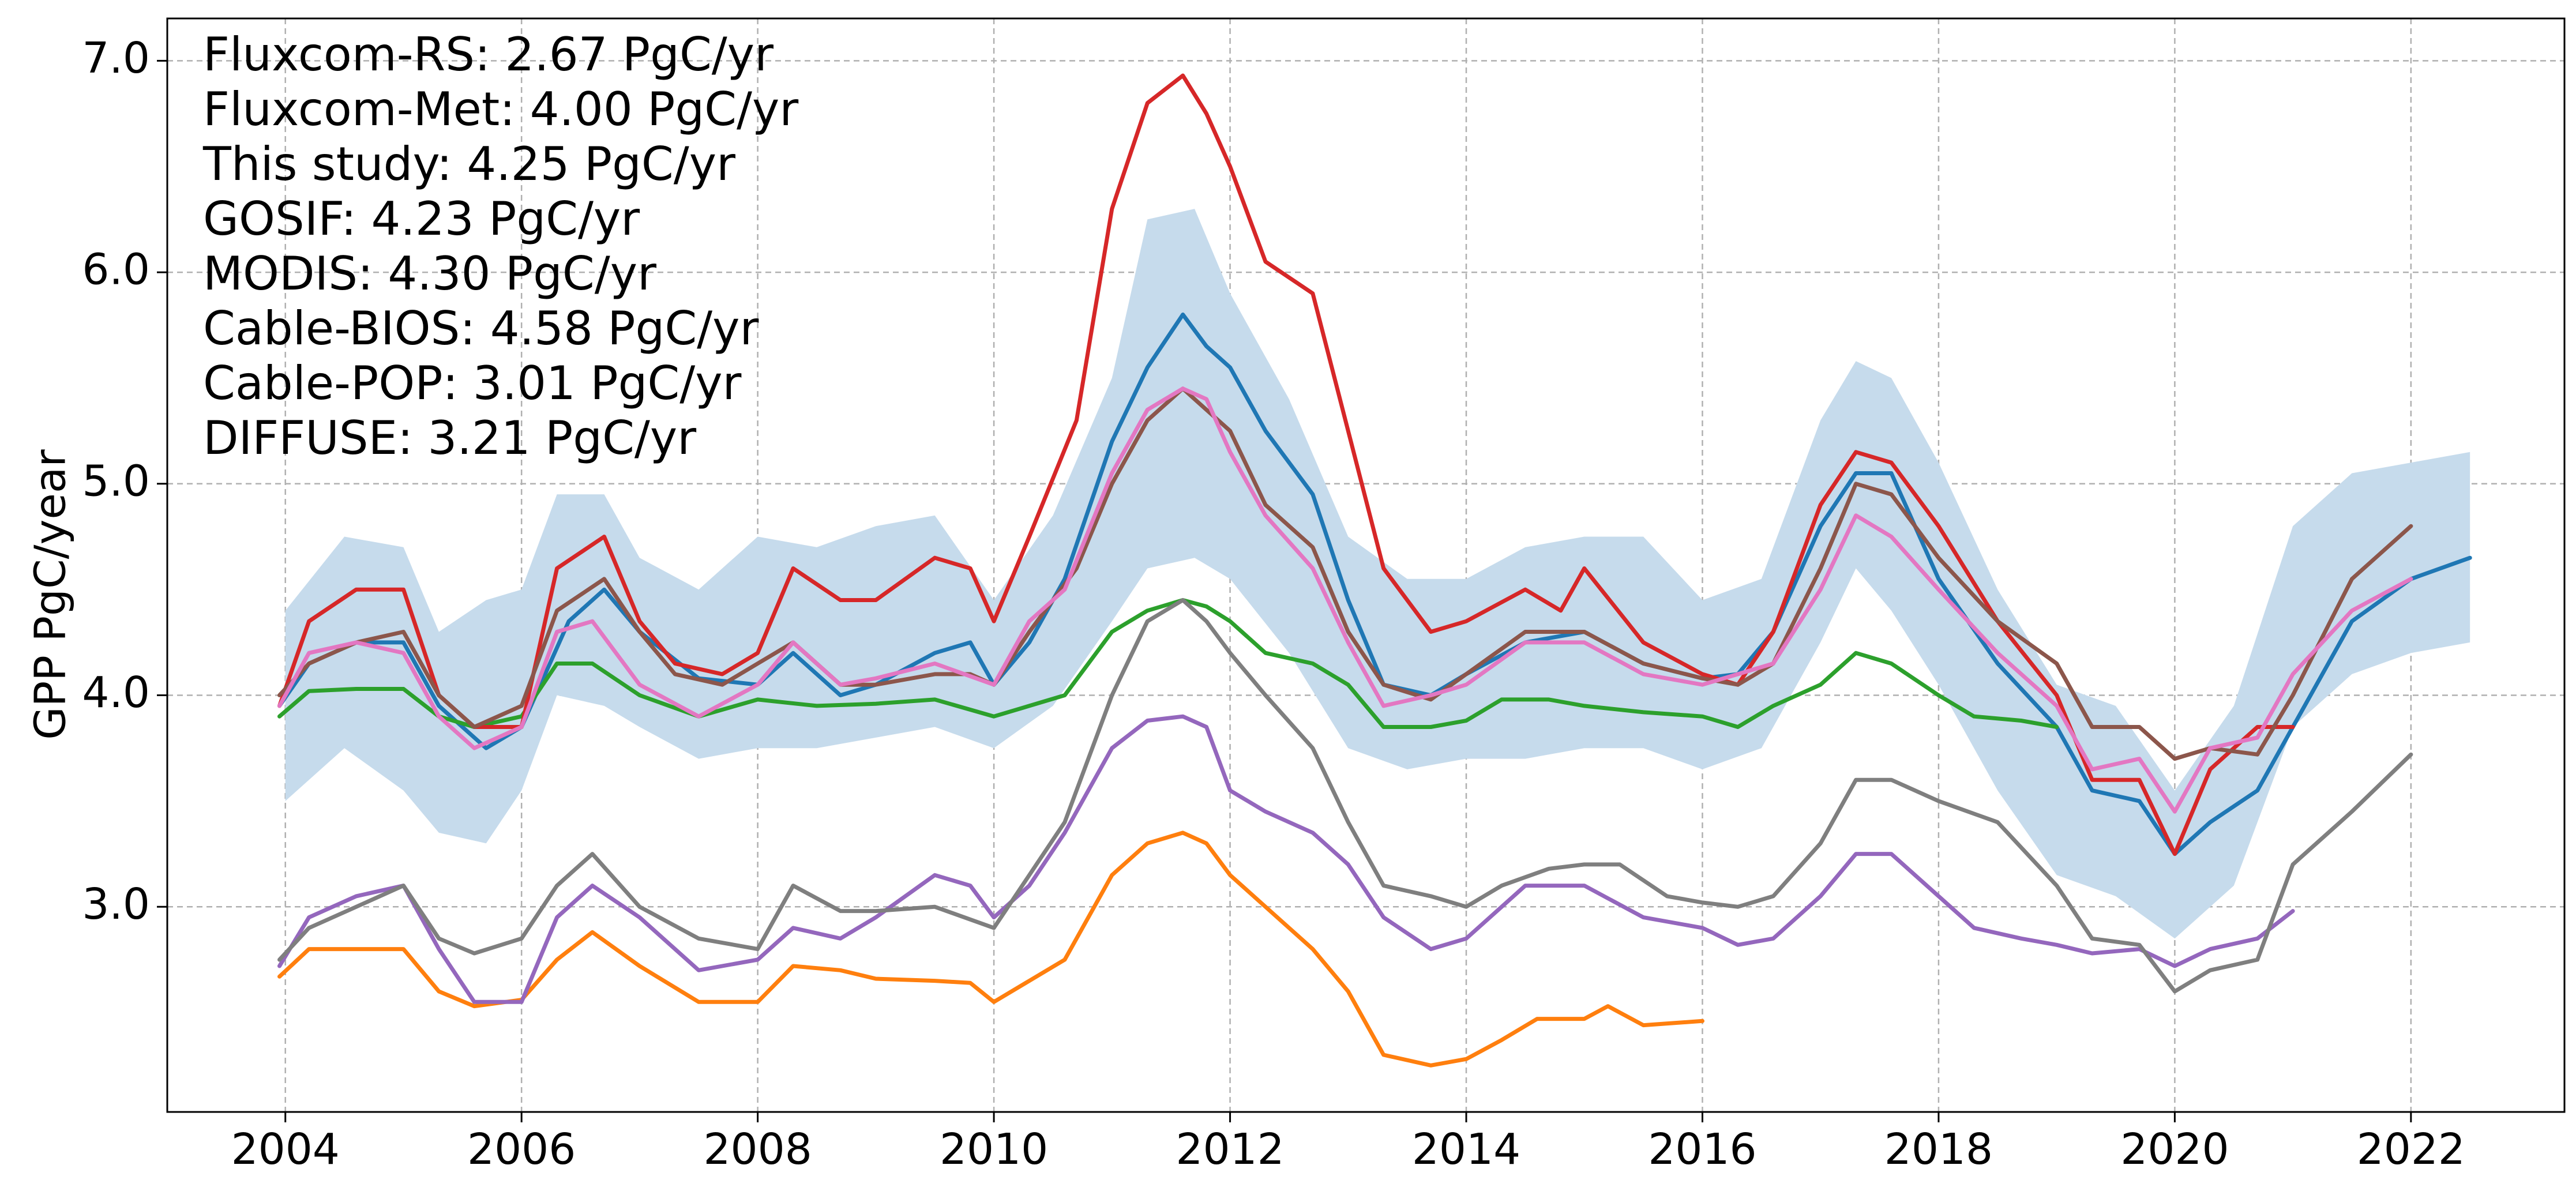  What do you see at coordinates (480, 328) in the screenshot?
I see `annotation-line: Cable-BIOS: 4.58 PgC/yr` at bounding box center [480, 328].